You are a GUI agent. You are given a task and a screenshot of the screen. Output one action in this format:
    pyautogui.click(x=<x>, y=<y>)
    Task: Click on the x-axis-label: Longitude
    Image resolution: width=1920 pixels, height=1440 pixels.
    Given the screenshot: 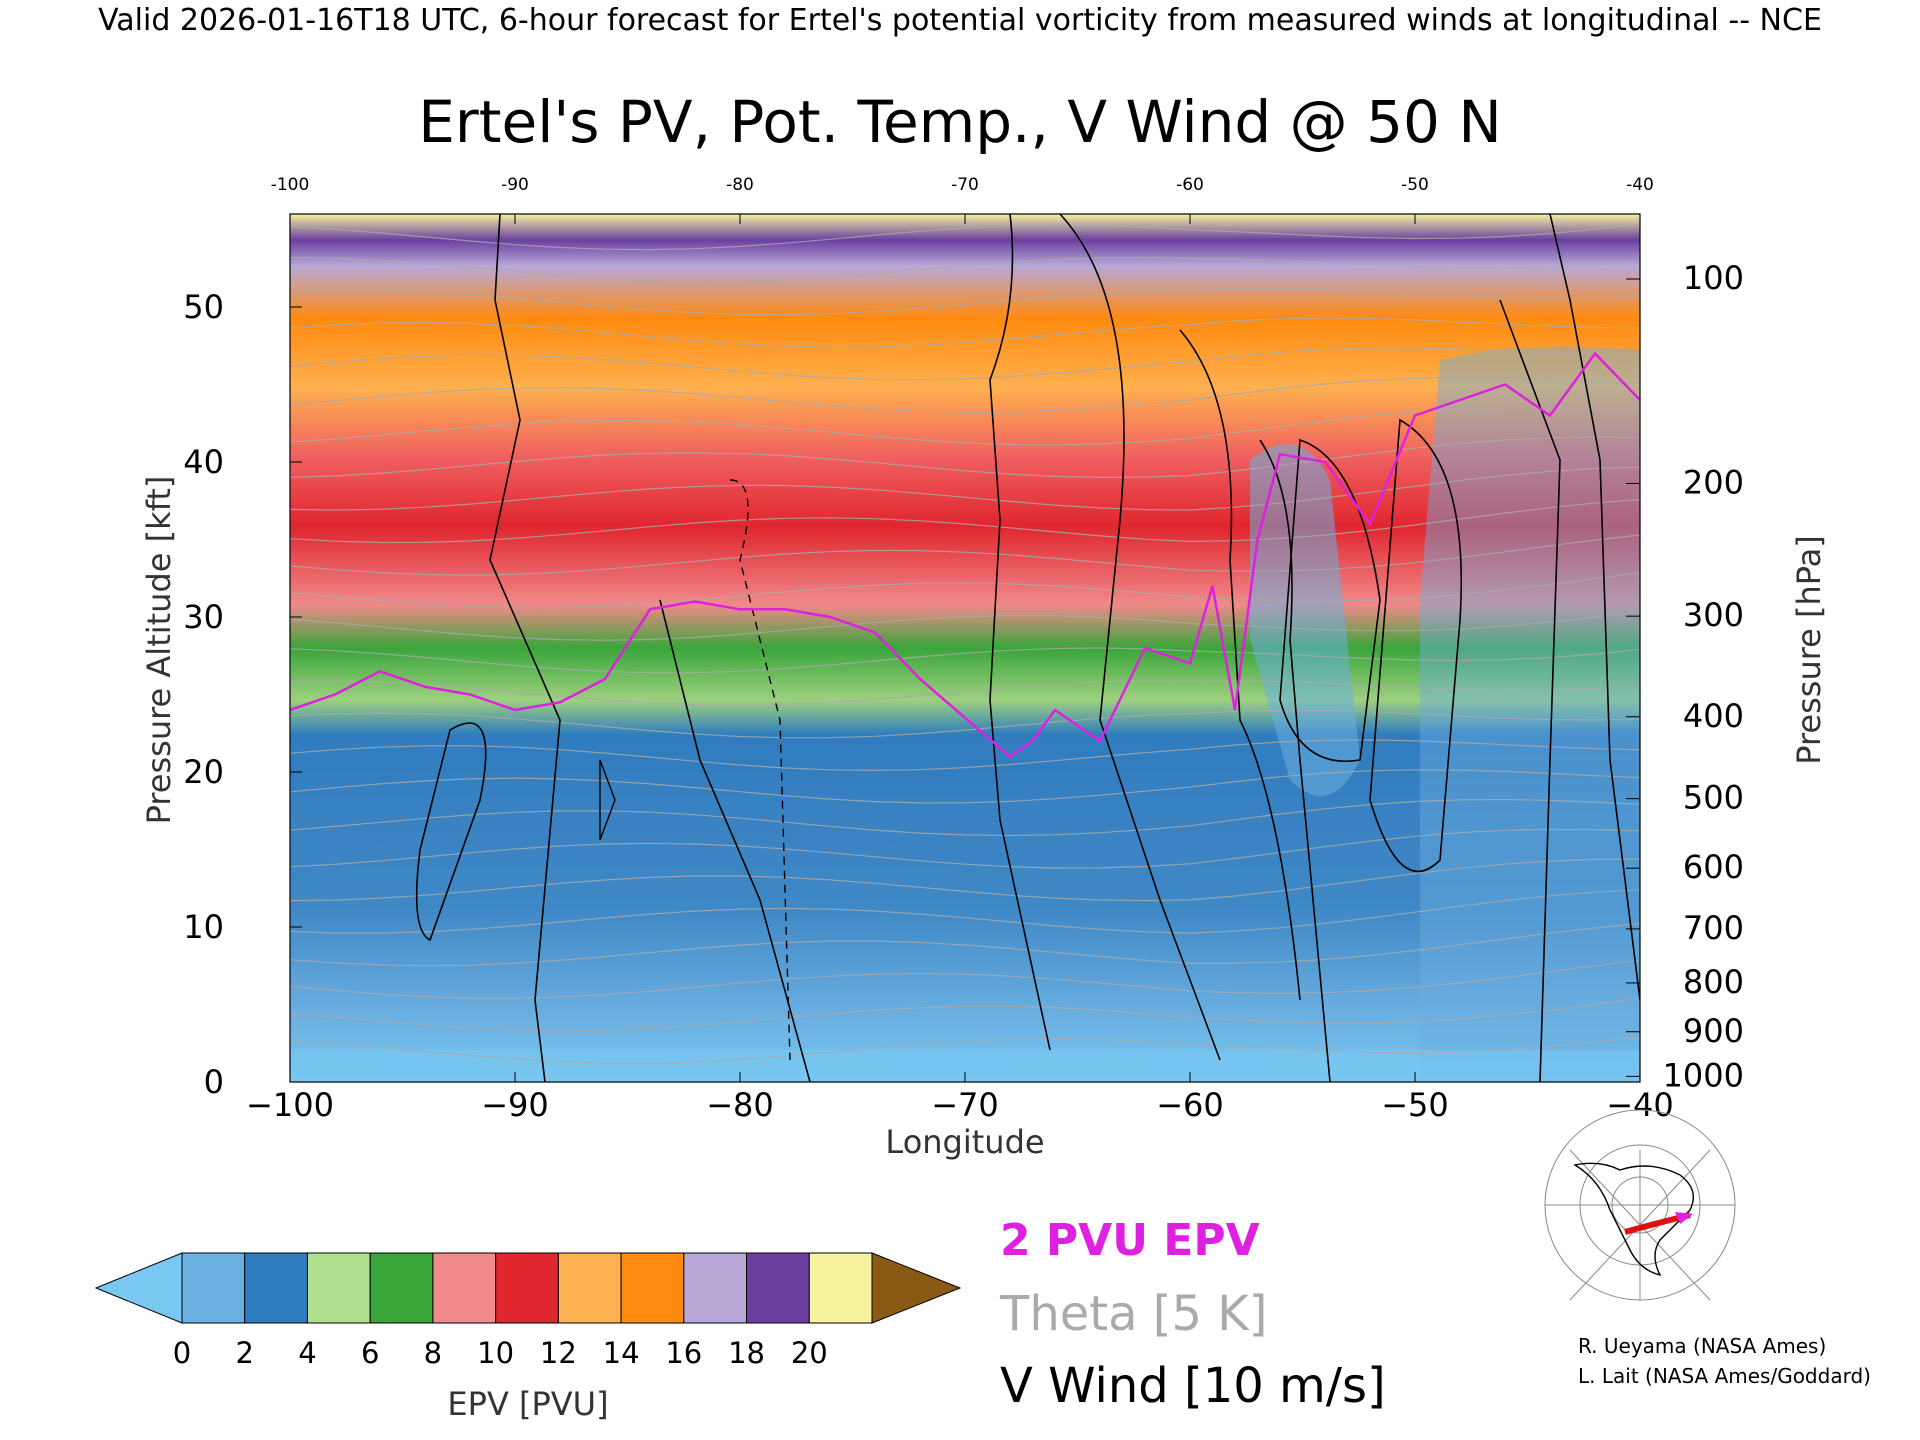 What is the action you would take?
    pyautogui.click(x=964, y=1142)
    